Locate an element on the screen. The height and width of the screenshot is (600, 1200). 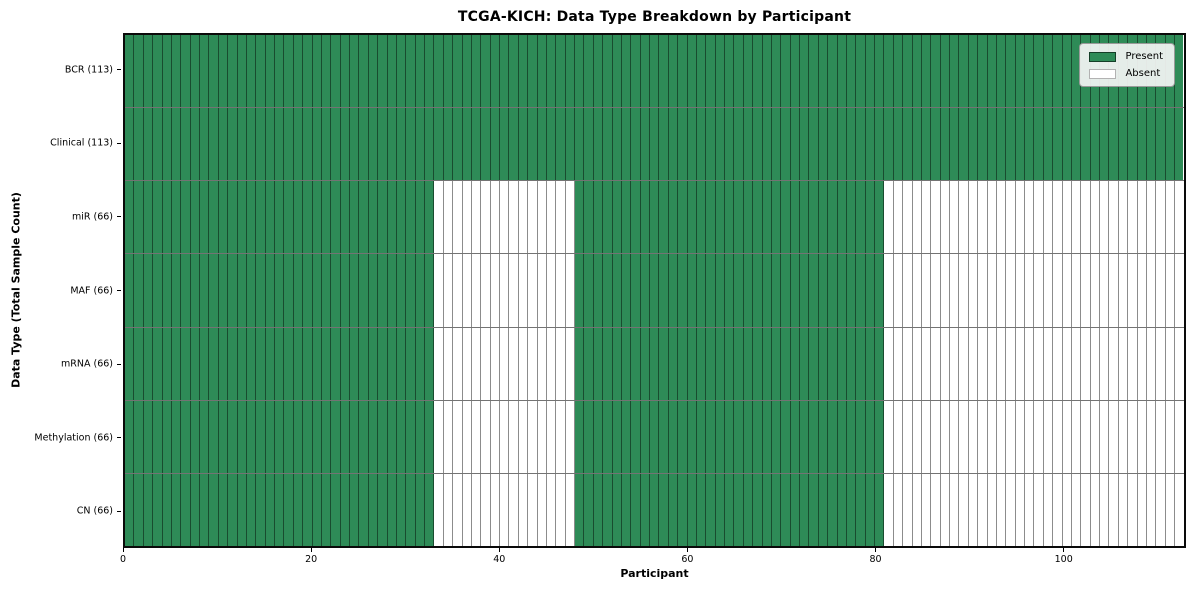
y-tick-label: miR (66) is located at coordinates (92, 217).